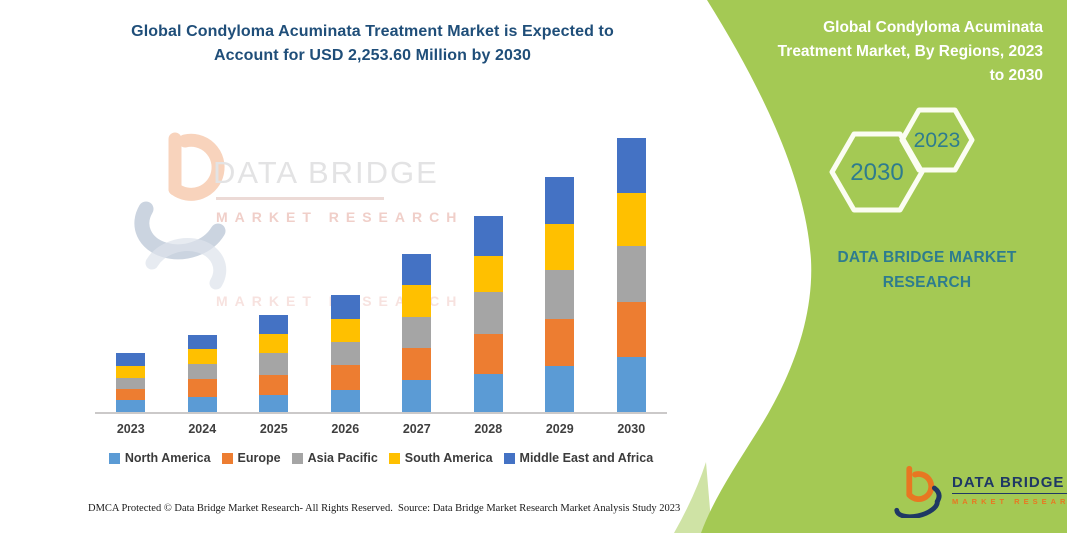 This screenshot has width=1067, height=533. Describe the element at coordinates (488, 274) in the screenshot. I see `bar-segment-2028-south-america` at that location.